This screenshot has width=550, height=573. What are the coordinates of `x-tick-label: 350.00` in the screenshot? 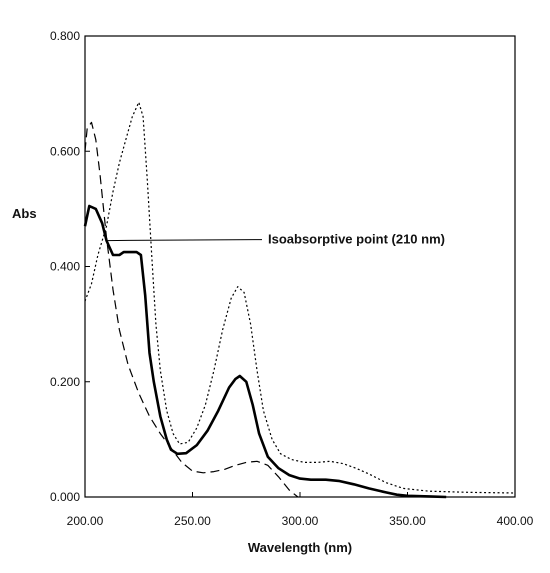 It's located at (407, 521).